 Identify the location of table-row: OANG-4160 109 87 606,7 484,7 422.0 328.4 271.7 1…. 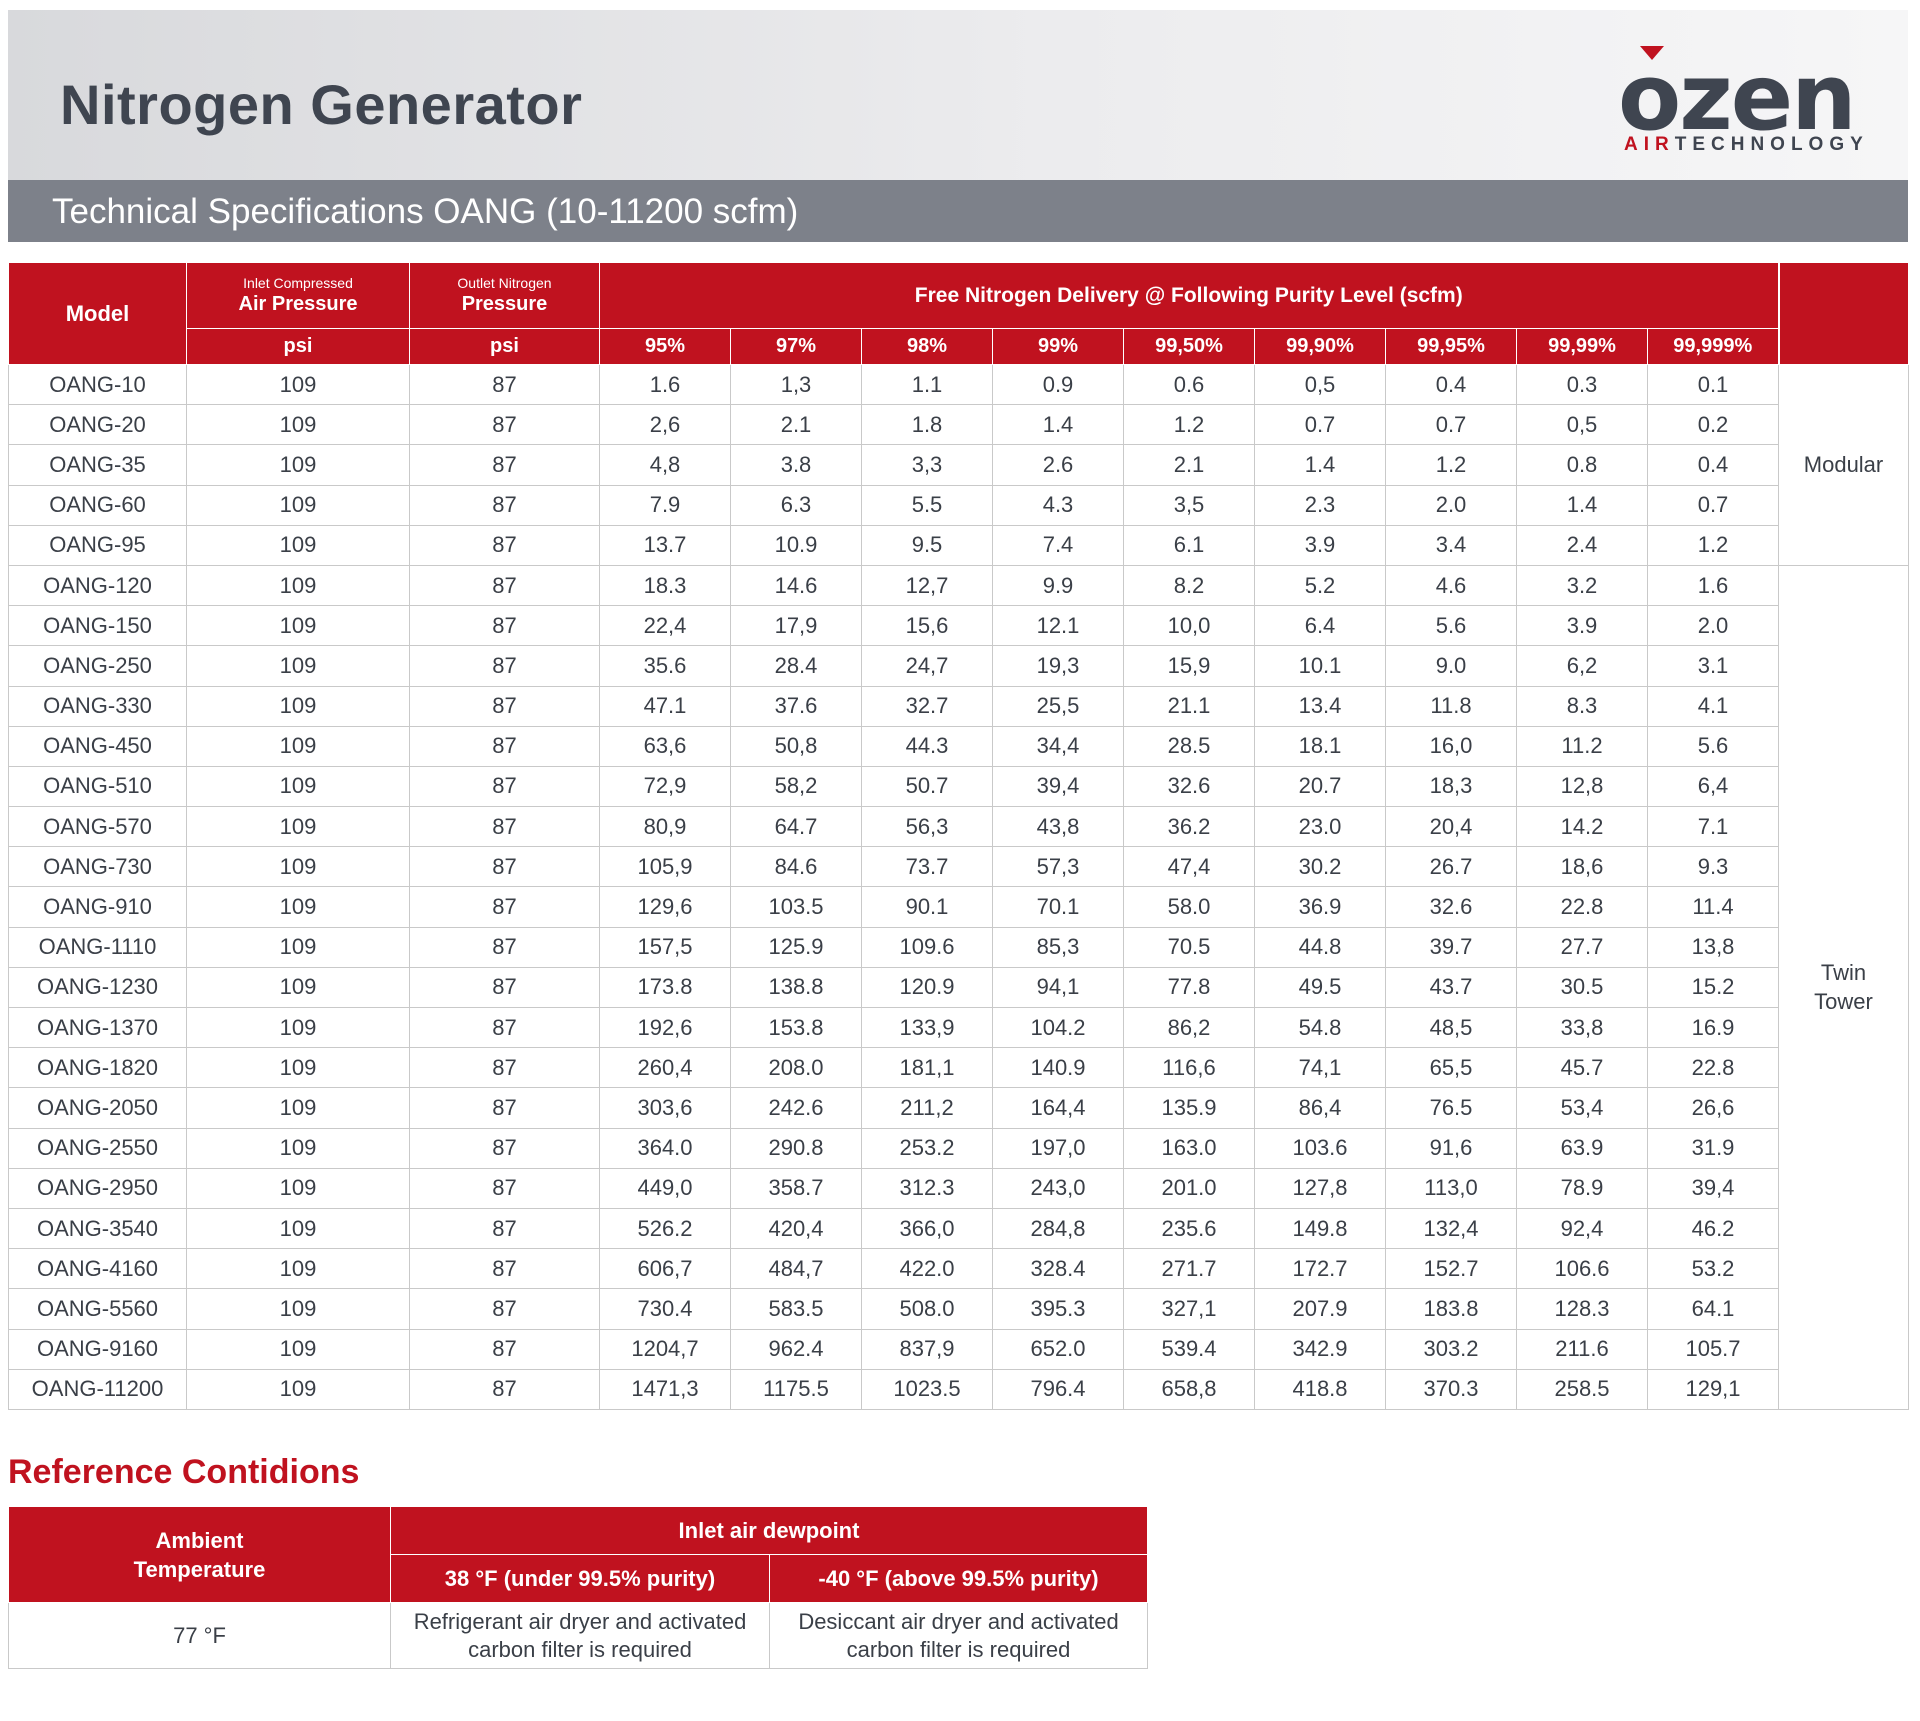
(958, 1269).